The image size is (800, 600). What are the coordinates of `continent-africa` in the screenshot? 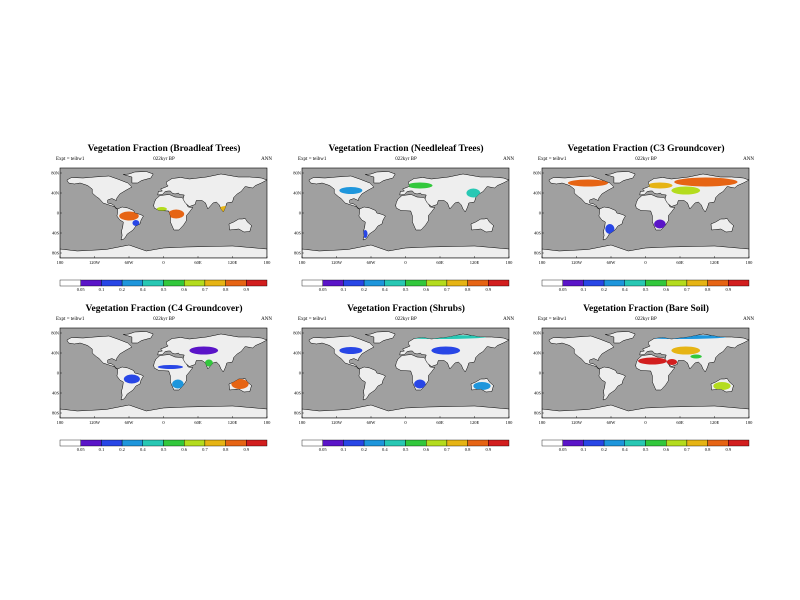 It's located at (415, 372).